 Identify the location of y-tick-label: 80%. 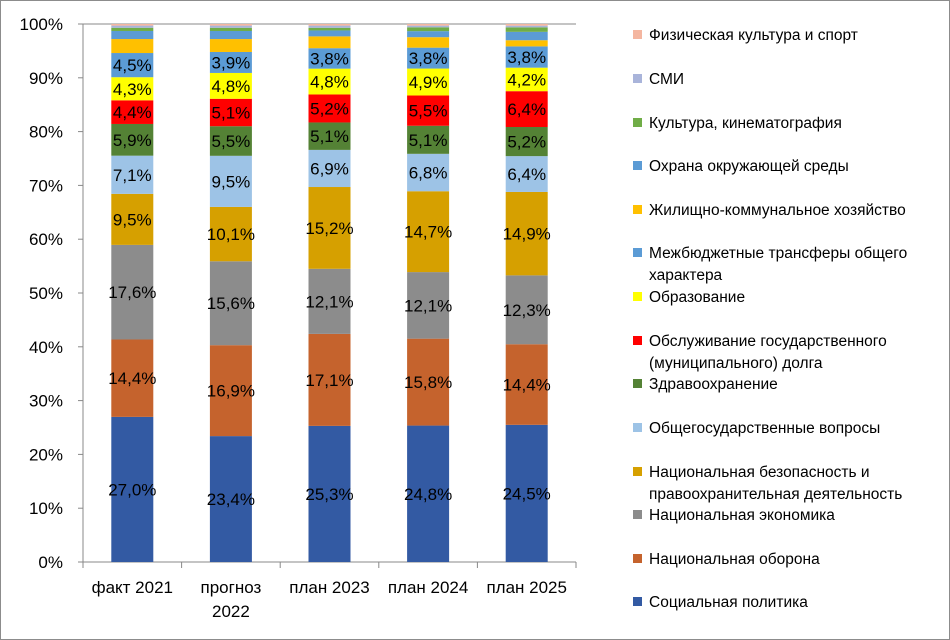
(46, 132).